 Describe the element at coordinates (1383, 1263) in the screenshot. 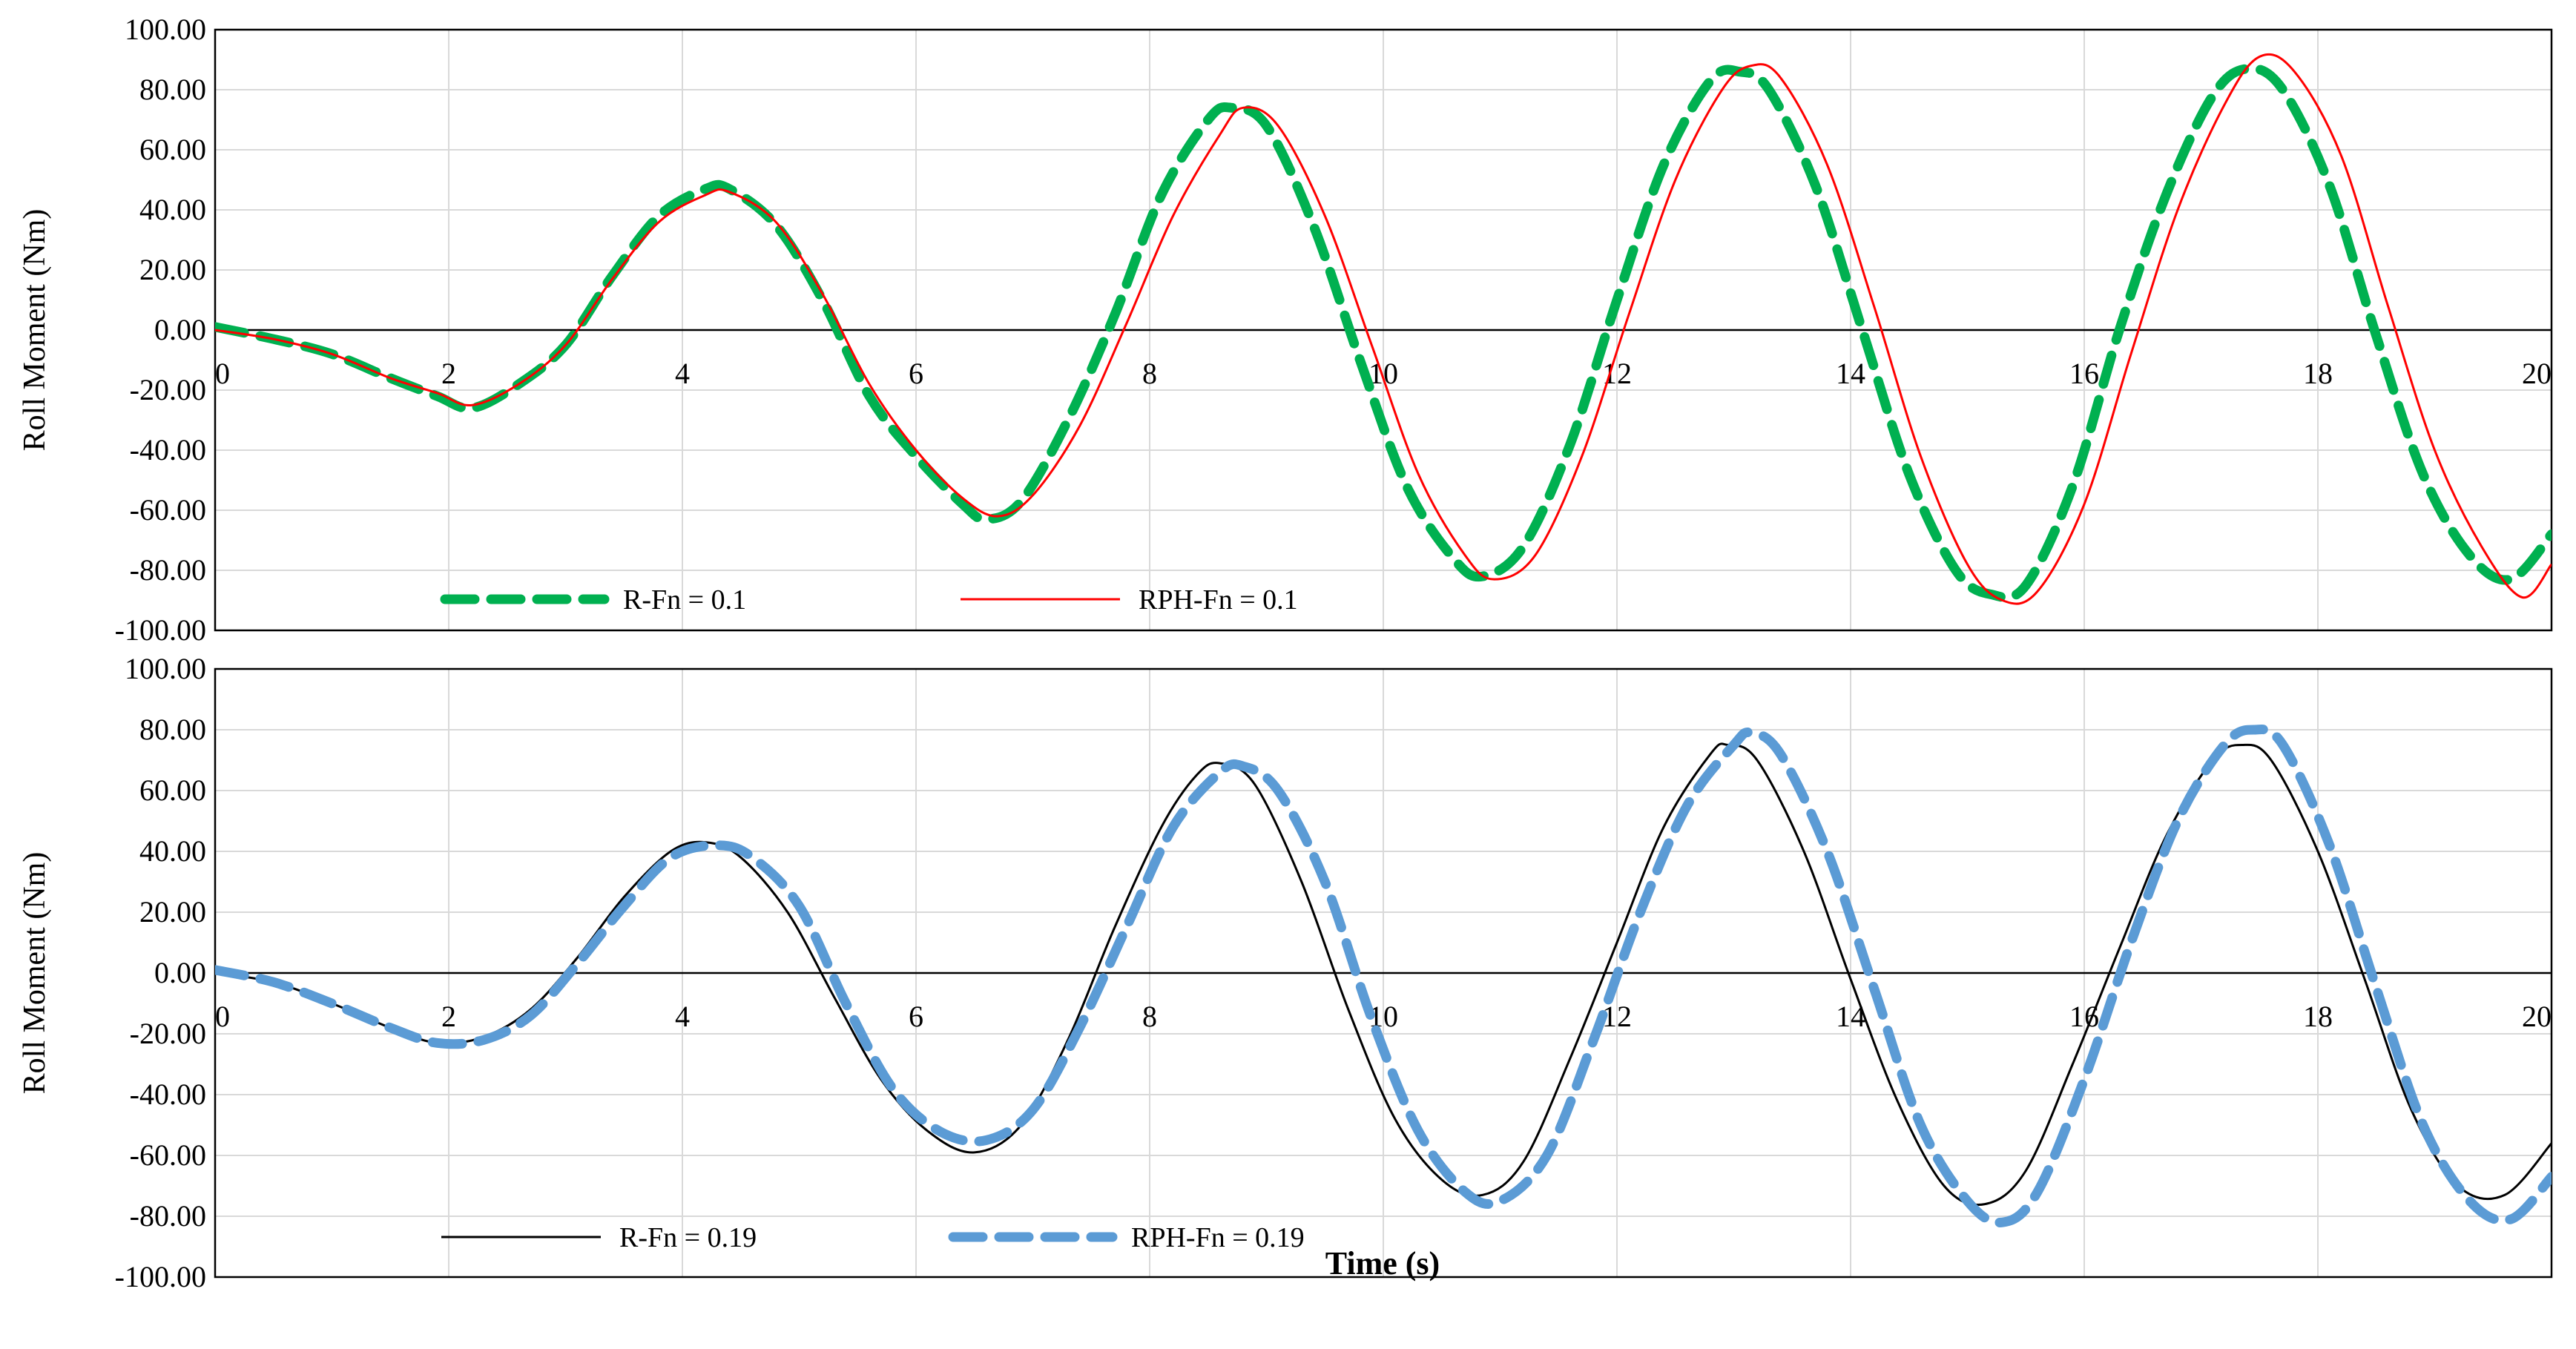

I see `x-axis-label: Time (s)` at that location.